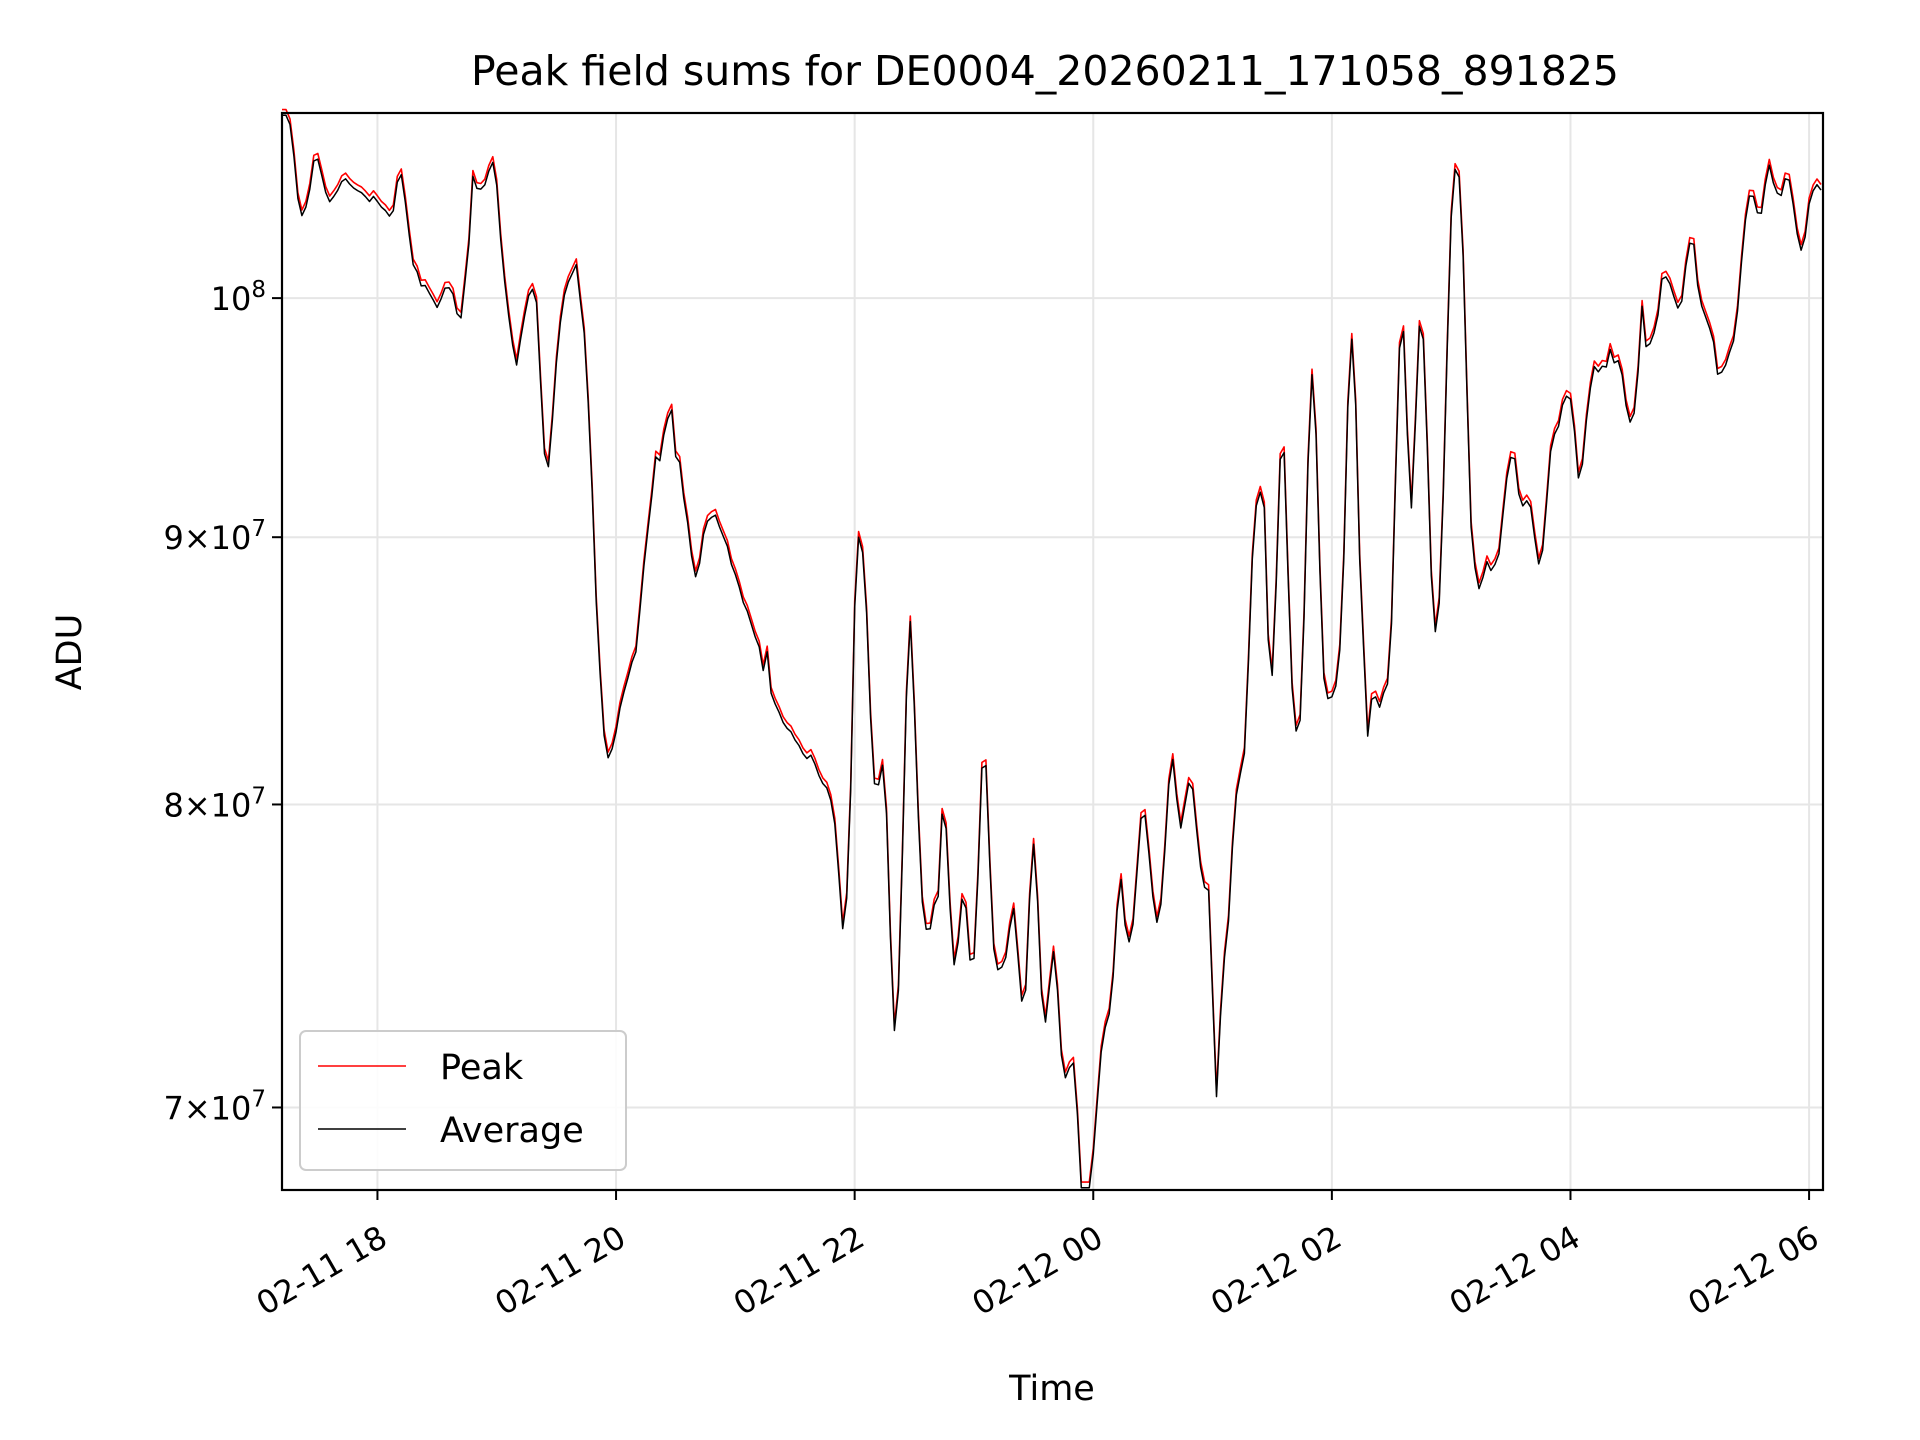  Describe the element at coordinates (463, 1100) in the screenshot. I see `legend: Peak Average` at that location.